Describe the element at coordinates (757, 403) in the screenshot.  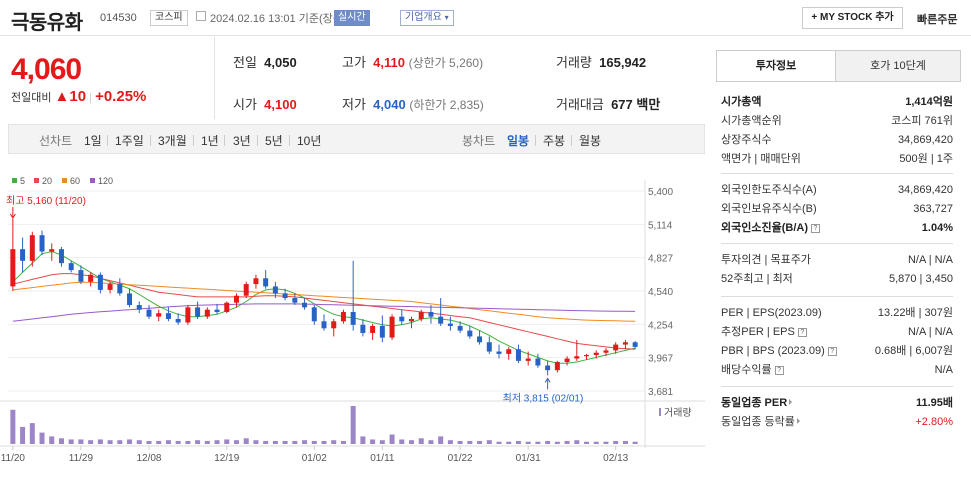
I see `info-key: 동일업종 PER` at that location.